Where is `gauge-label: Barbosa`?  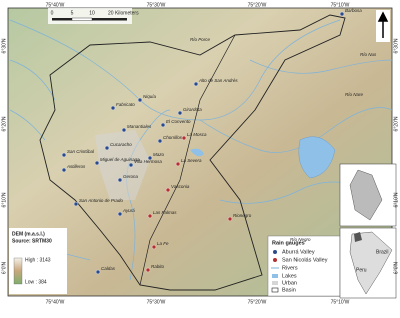
gauge-label: Barbosa is located at coordinates (353, 10).